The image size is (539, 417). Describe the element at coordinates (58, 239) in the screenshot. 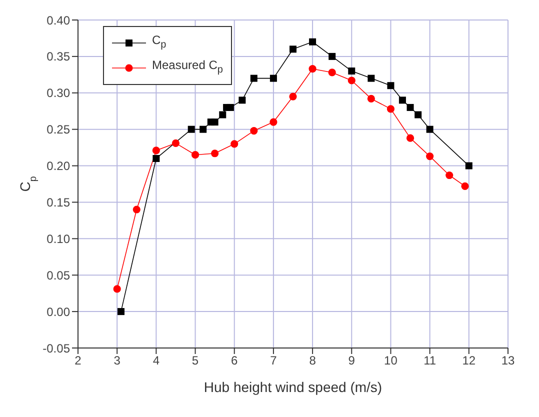

I see `y-tick-label: 0.10` at that location.